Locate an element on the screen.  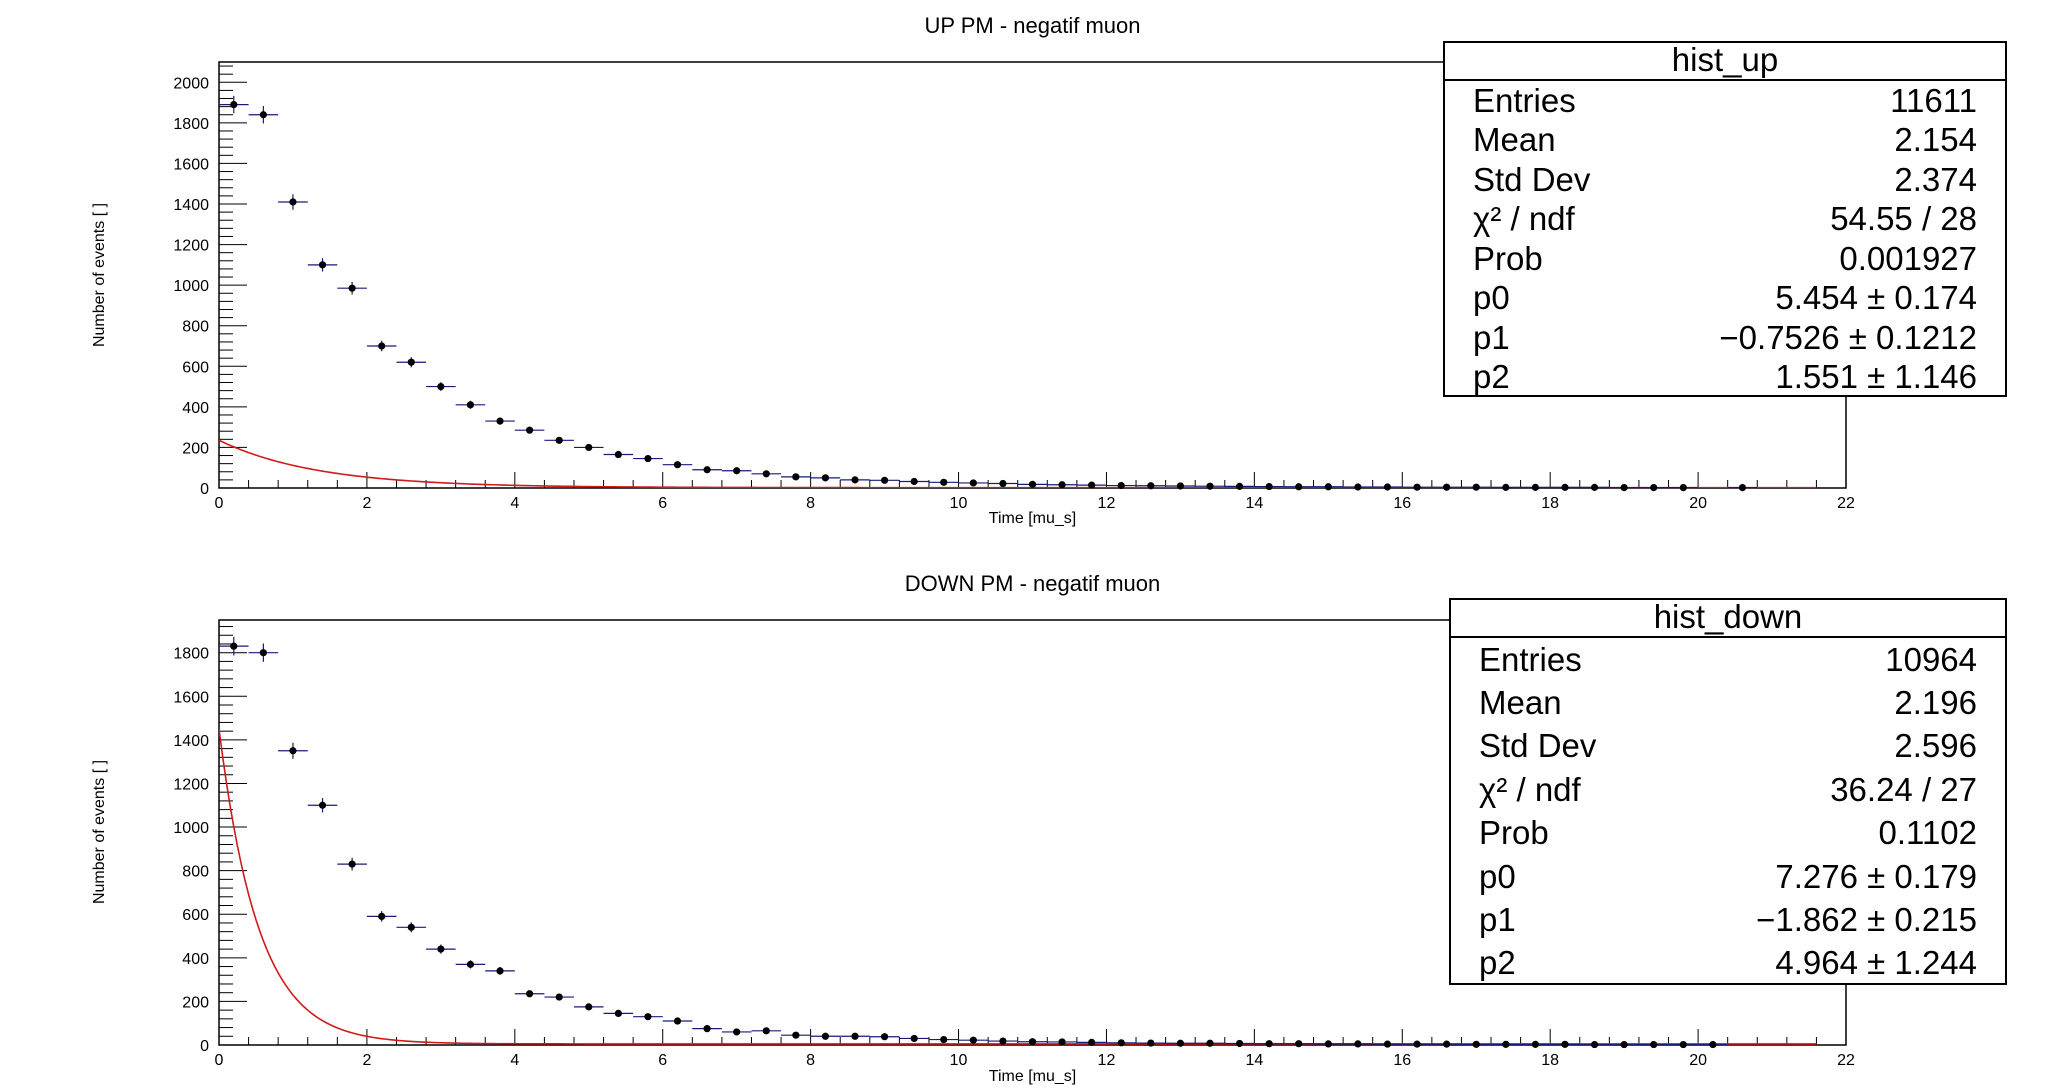
stats-row: χ² / ndf 36.24 / 27 is located at coordinates (1728, 789).